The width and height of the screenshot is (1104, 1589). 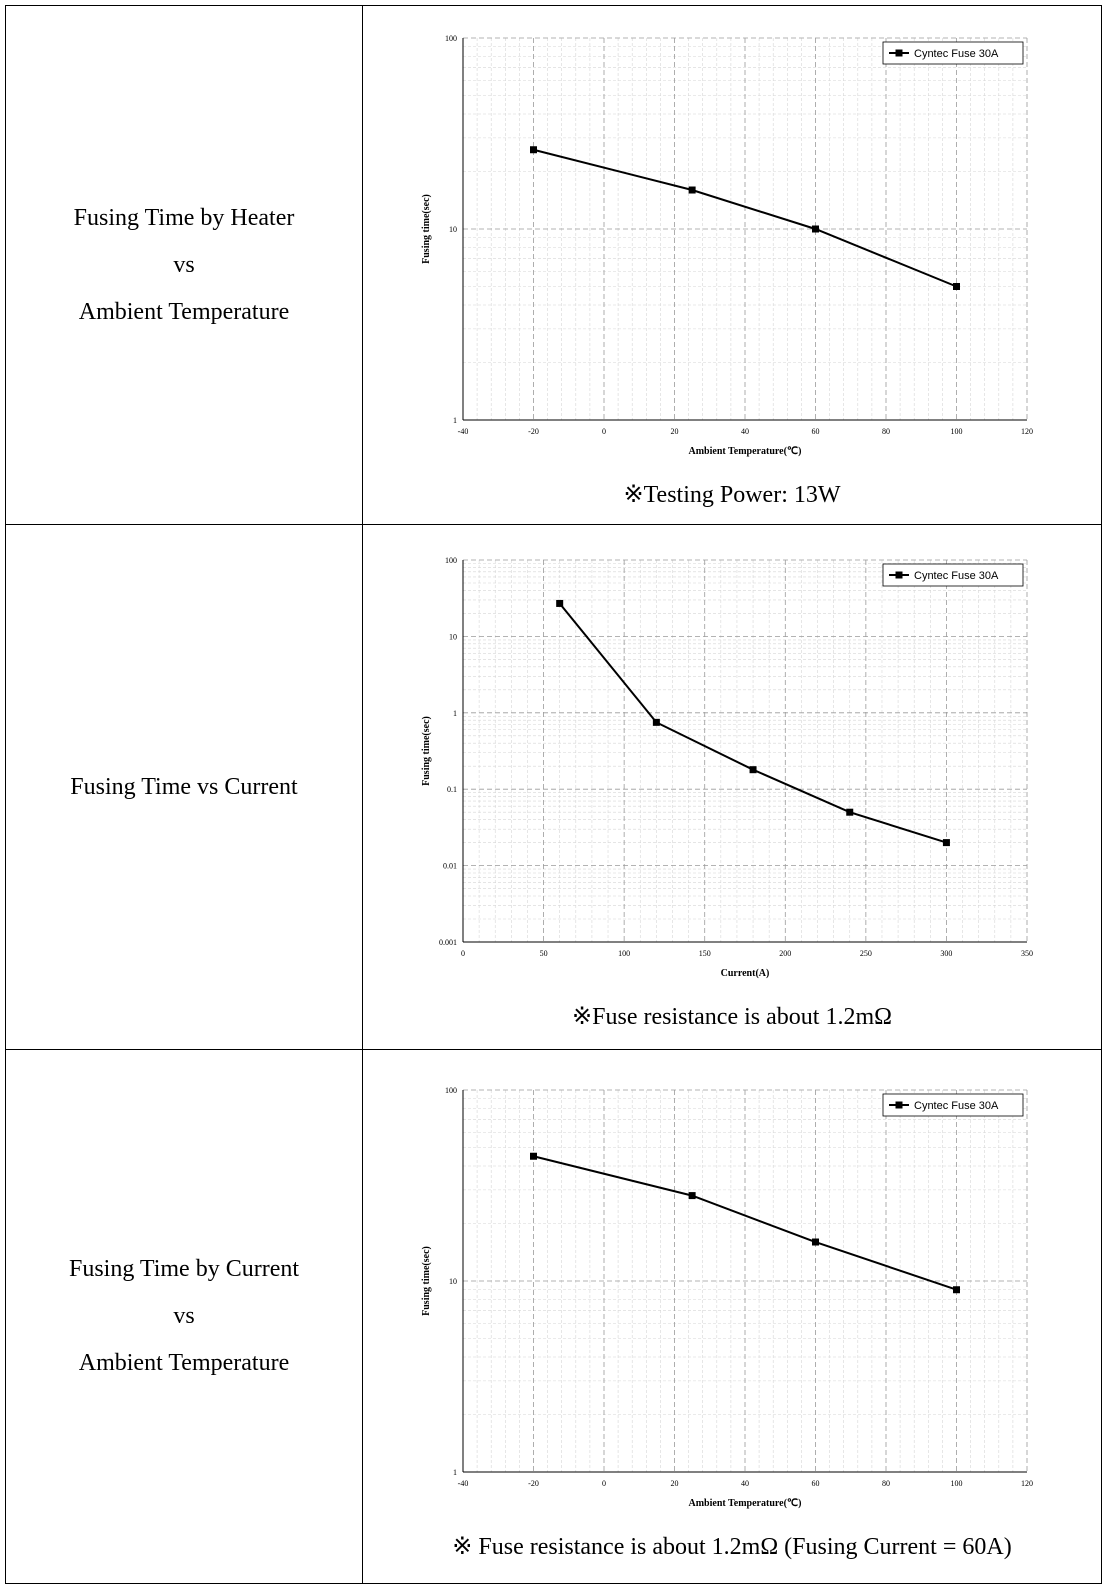 I want to click on y-tick-label: 0.001, so click(x=448, y=942).